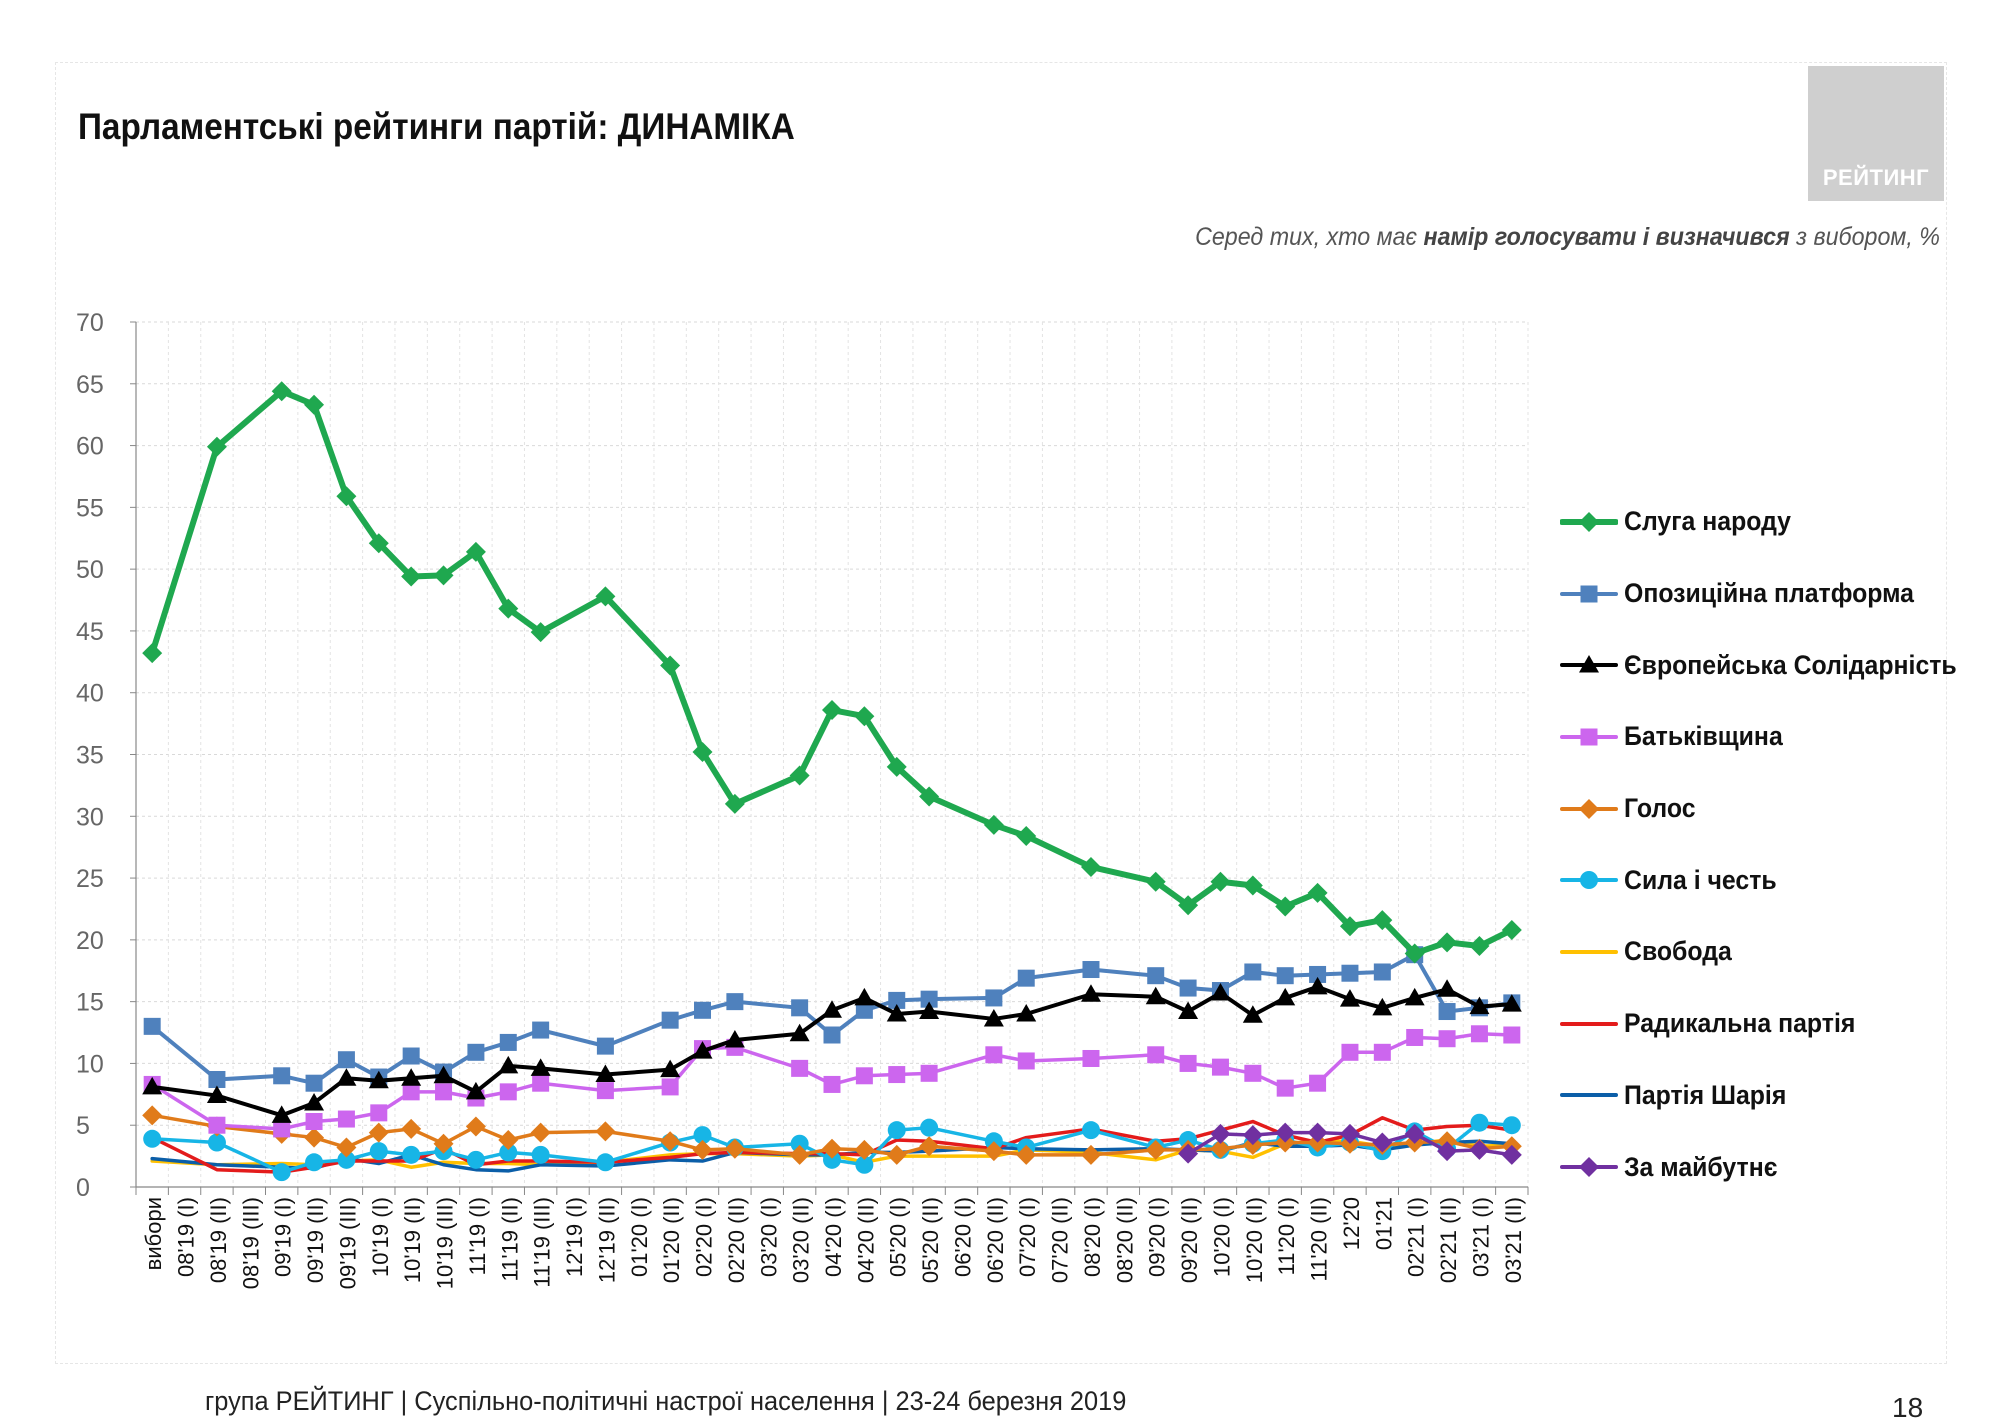 The width and height of the screenshot is (2000, 1428). What do you see at coordinates (1092, 1237) in the screenshot?
I see `x-tick-label: 08'20 (I)` at bounding box center [1092, 1237].